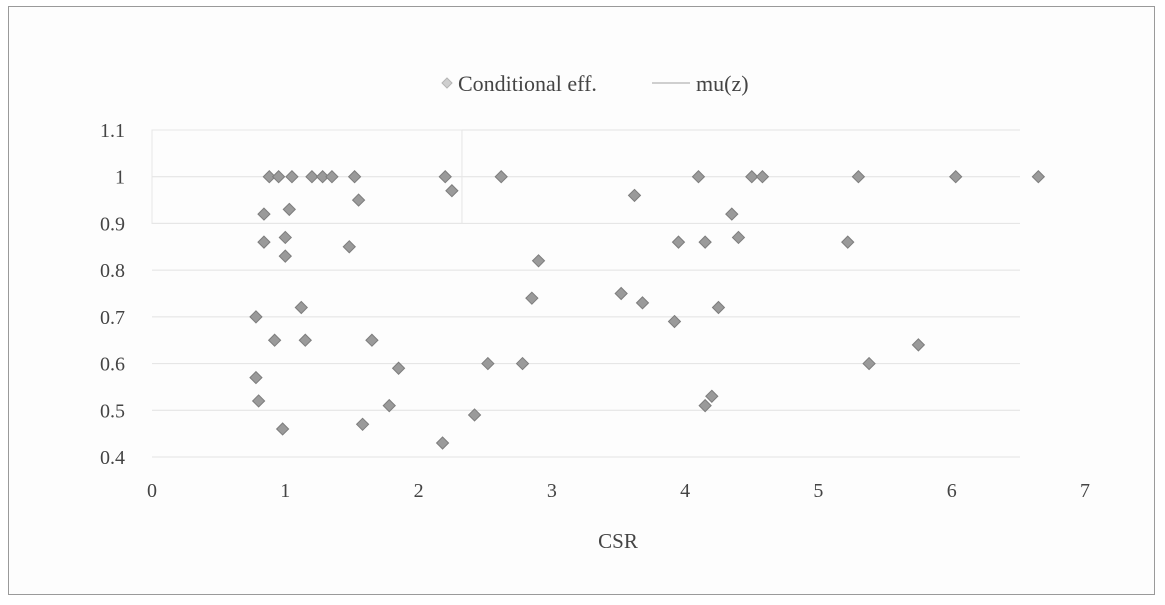  I want to click on x-tick-label: 0, so click(152, 491).